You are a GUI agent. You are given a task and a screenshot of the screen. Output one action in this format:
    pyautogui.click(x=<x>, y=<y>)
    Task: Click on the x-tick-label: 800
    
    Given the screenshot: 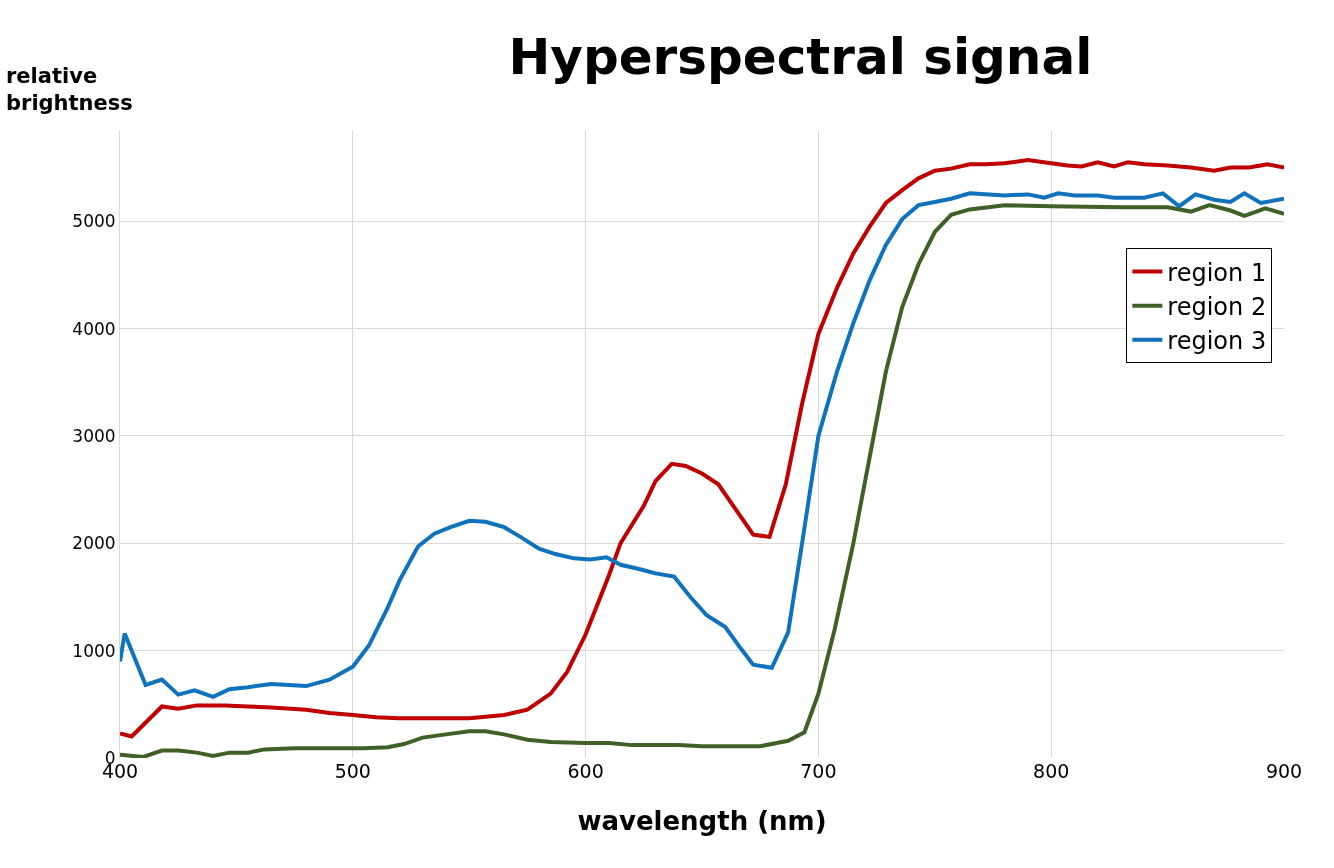 What is the action you would take?
    pyautogui.click(x=1051, y=771)
    